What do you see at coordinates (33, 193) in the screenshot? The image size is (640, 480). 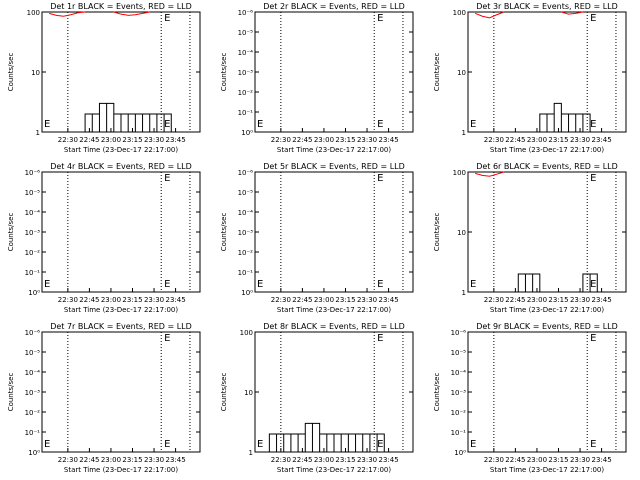 I see `y-tick-label: 10⁻⁵` at bounding box center [33, 193].